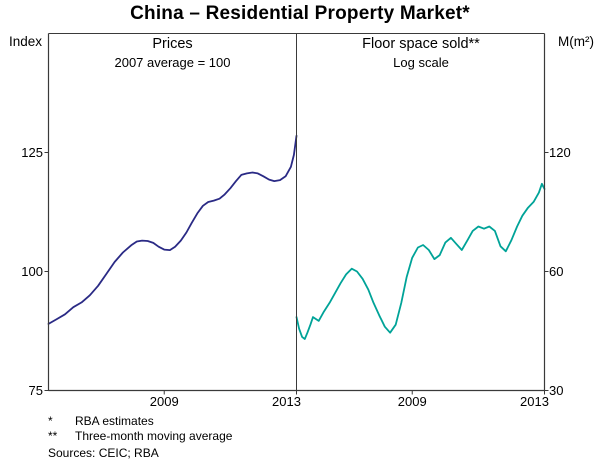 Image resolution: width=600 pixels, height=471 pixels. I want to click on y-tick-label: 120, so click(560, 152).